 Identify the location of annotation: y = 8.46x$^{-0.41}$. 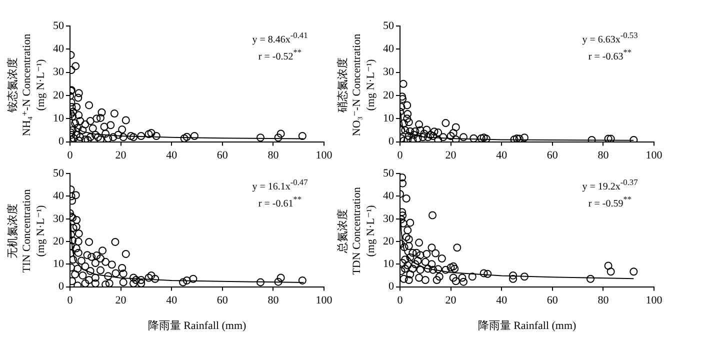
(280, 38).